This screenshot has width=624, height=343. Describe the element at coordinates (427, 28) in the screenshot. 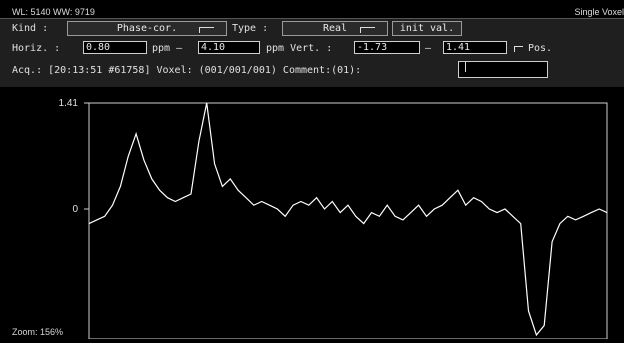

I see `init-val-button: init val.` at that location.